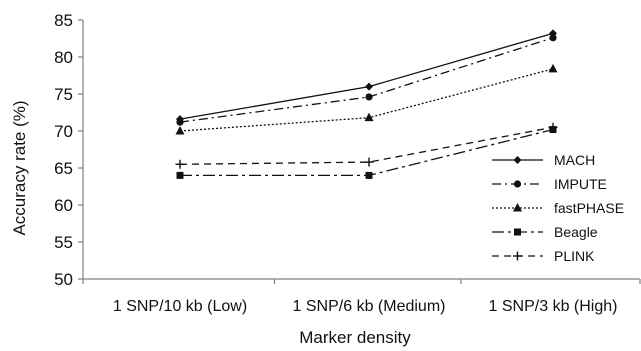 This screenshot has height=351, width=641. I want to click on legend-item-plink: PLINK, so click(543, 256).